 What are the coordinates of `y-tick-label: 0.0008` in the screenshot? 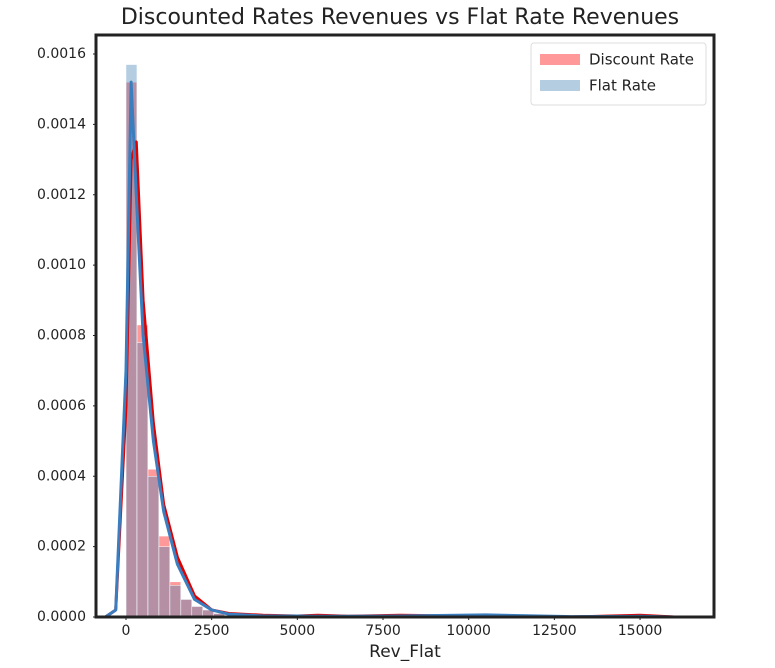 It's located at (61, 336).